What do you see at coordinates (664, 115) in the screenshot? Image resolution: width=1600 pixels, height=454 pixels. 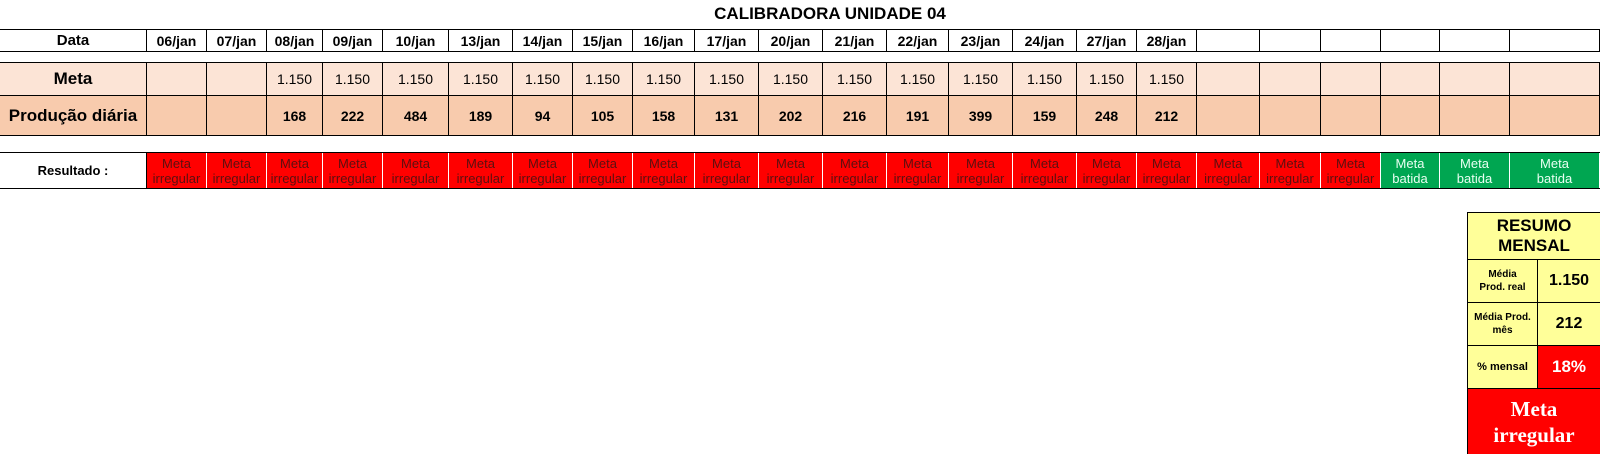 I see `production-cell: 158` at bounding box center [664, 115].